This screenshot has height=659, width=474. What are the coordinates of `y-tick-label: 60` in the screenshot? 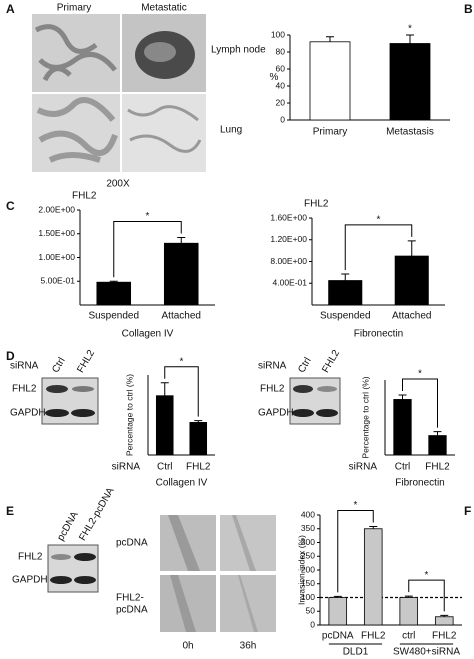 It's located at (281, 68).